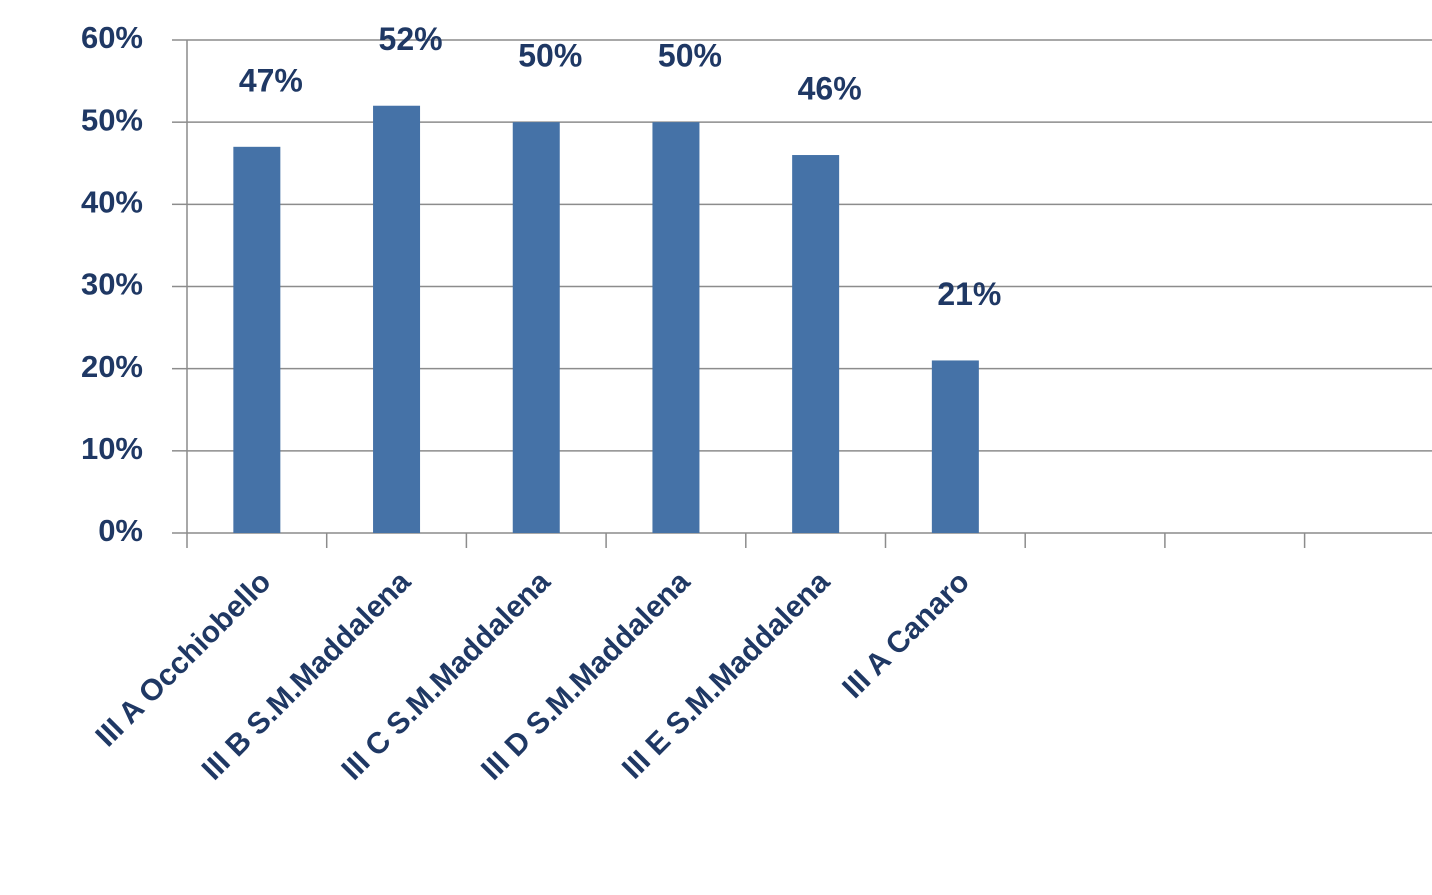 This screenshot has width=1432, height=895. What do you see at coordinates (112, 202) in the screenshot?
I see `y-tick-label: 40%` at bounding box center [112, 202].